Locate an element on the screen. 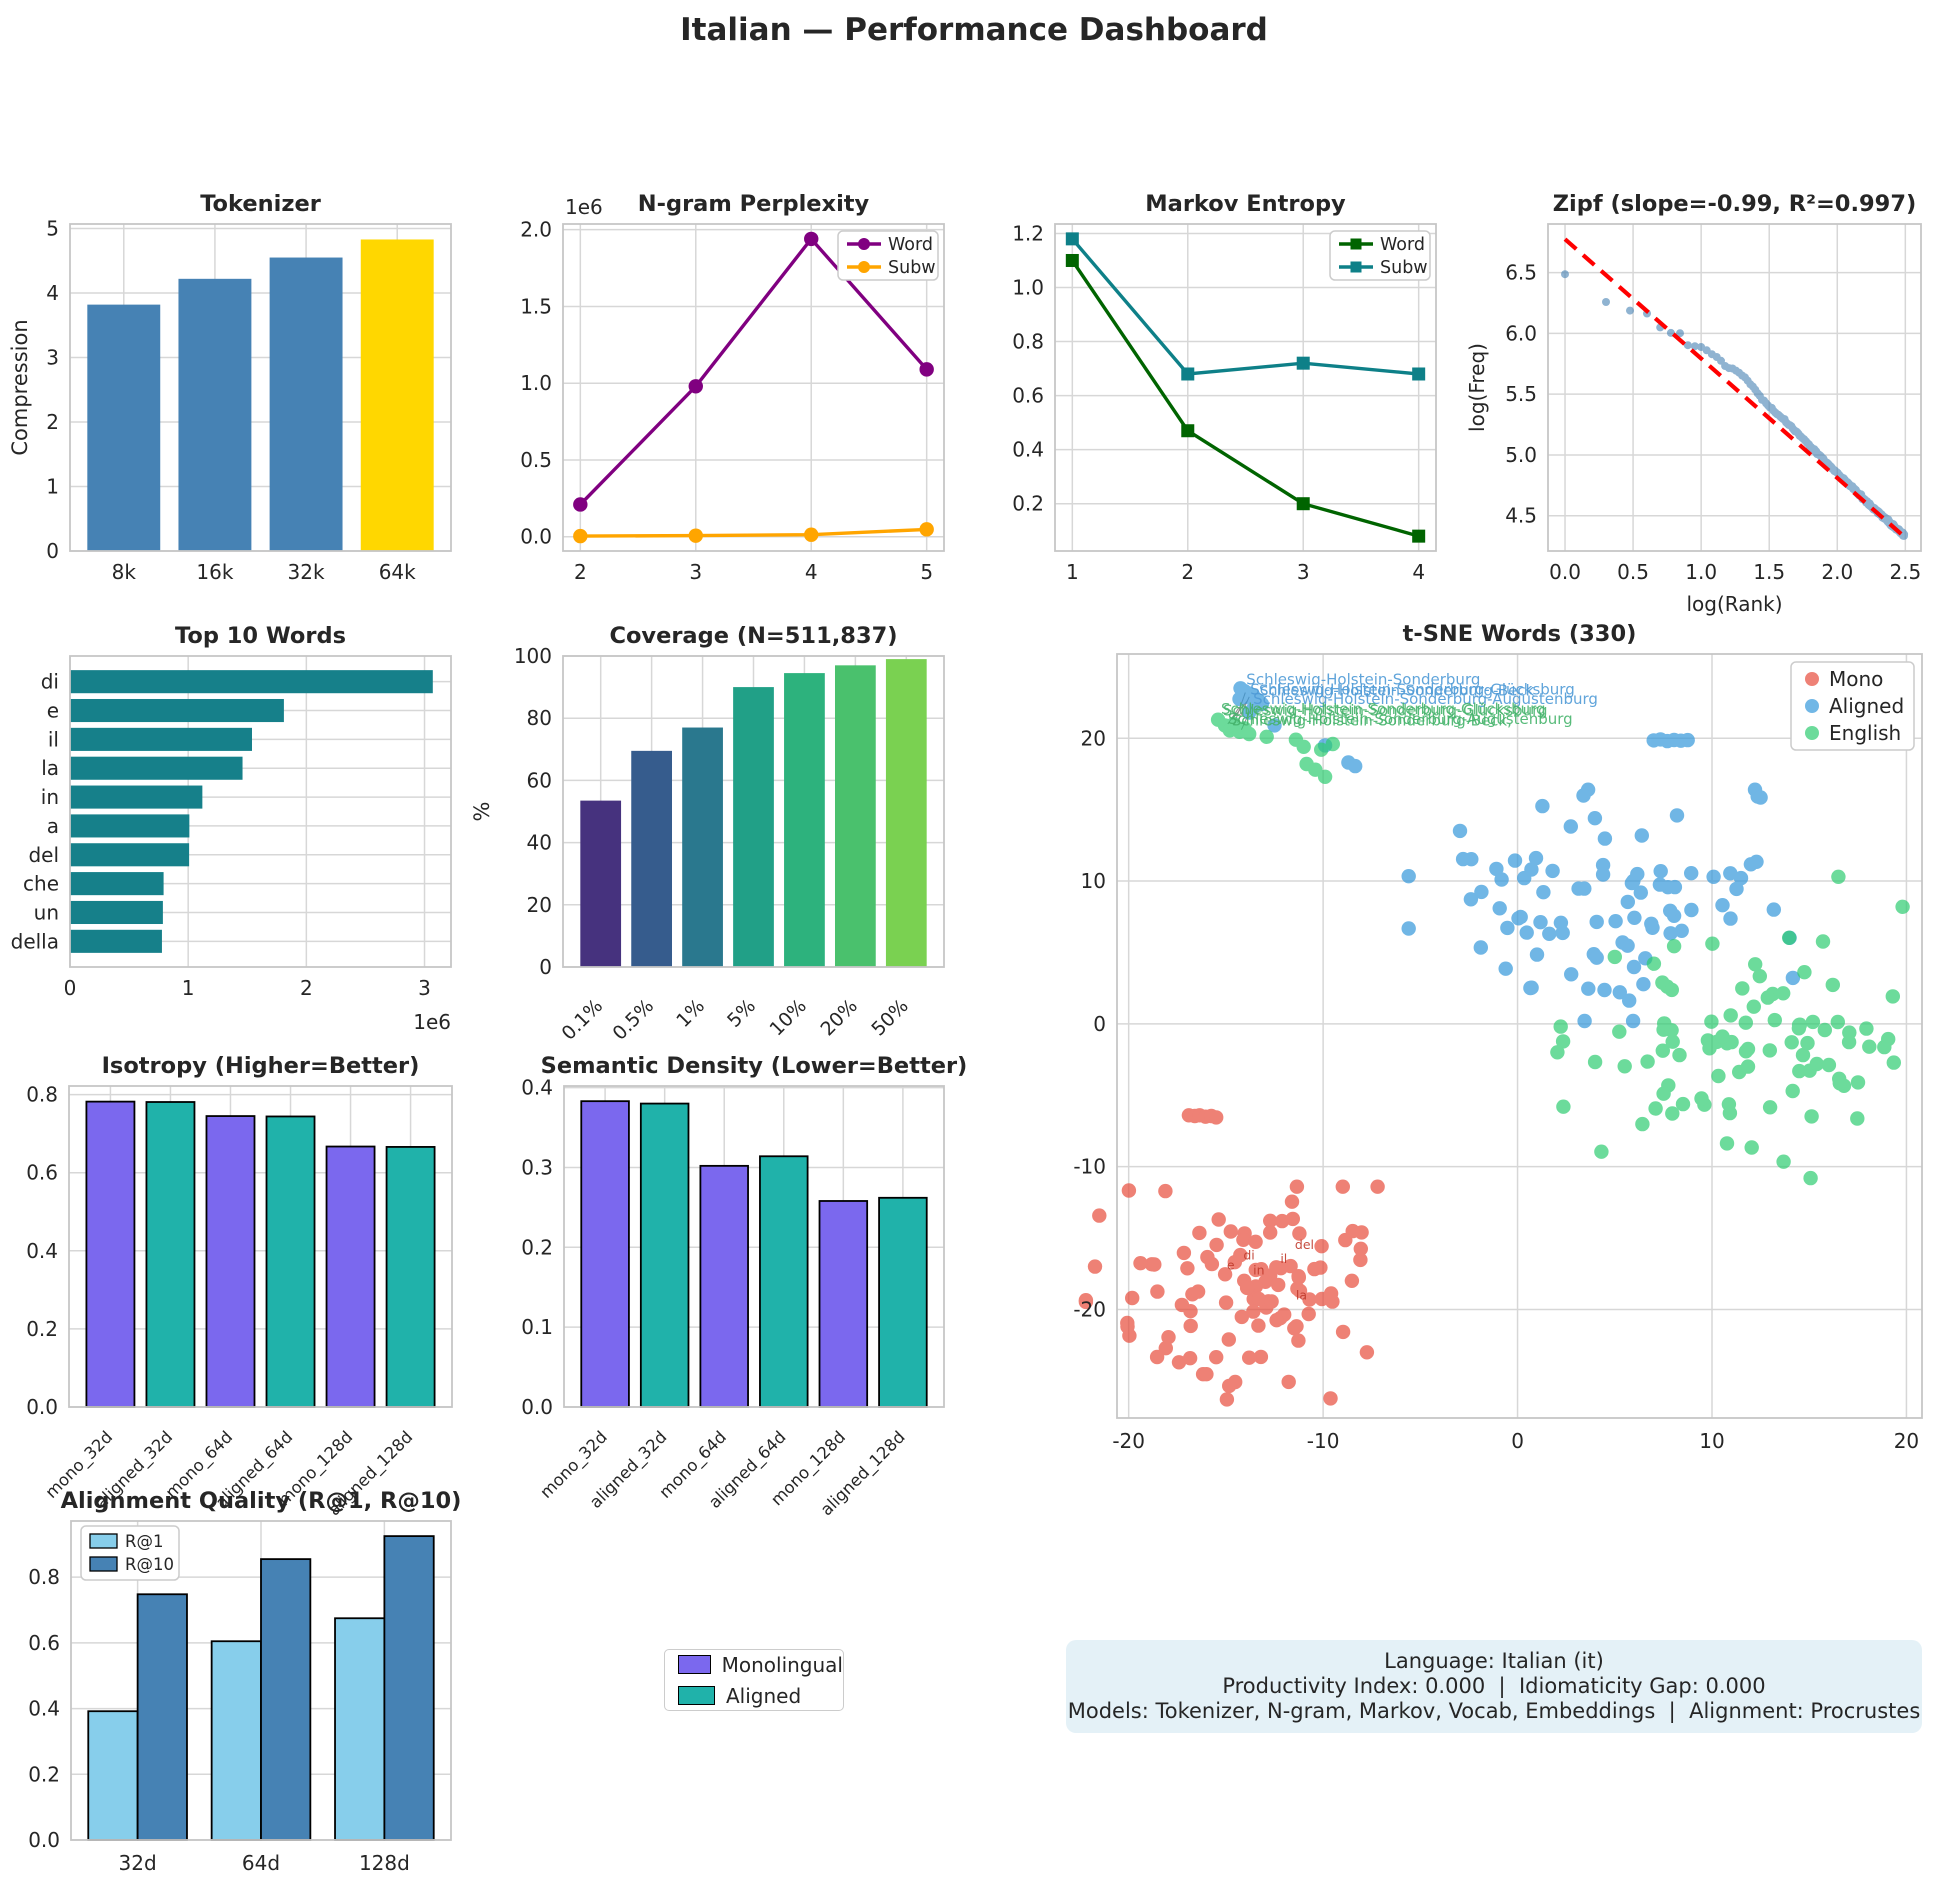  bar-aligned_64d is located at coordinates (784, 1281).